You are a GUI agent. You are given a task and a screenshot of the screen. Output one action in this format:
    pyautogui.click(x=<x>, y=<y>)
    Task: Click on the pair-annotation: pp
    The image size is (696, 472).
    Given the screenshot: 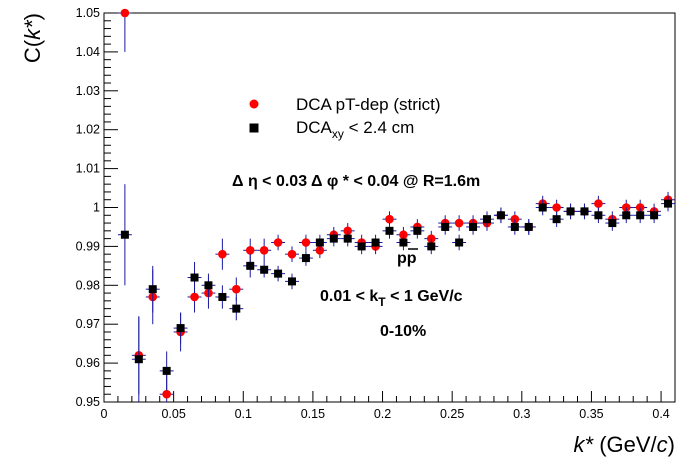 What is the action you would take?
    pyautogui.click(x=407, y=258)
    